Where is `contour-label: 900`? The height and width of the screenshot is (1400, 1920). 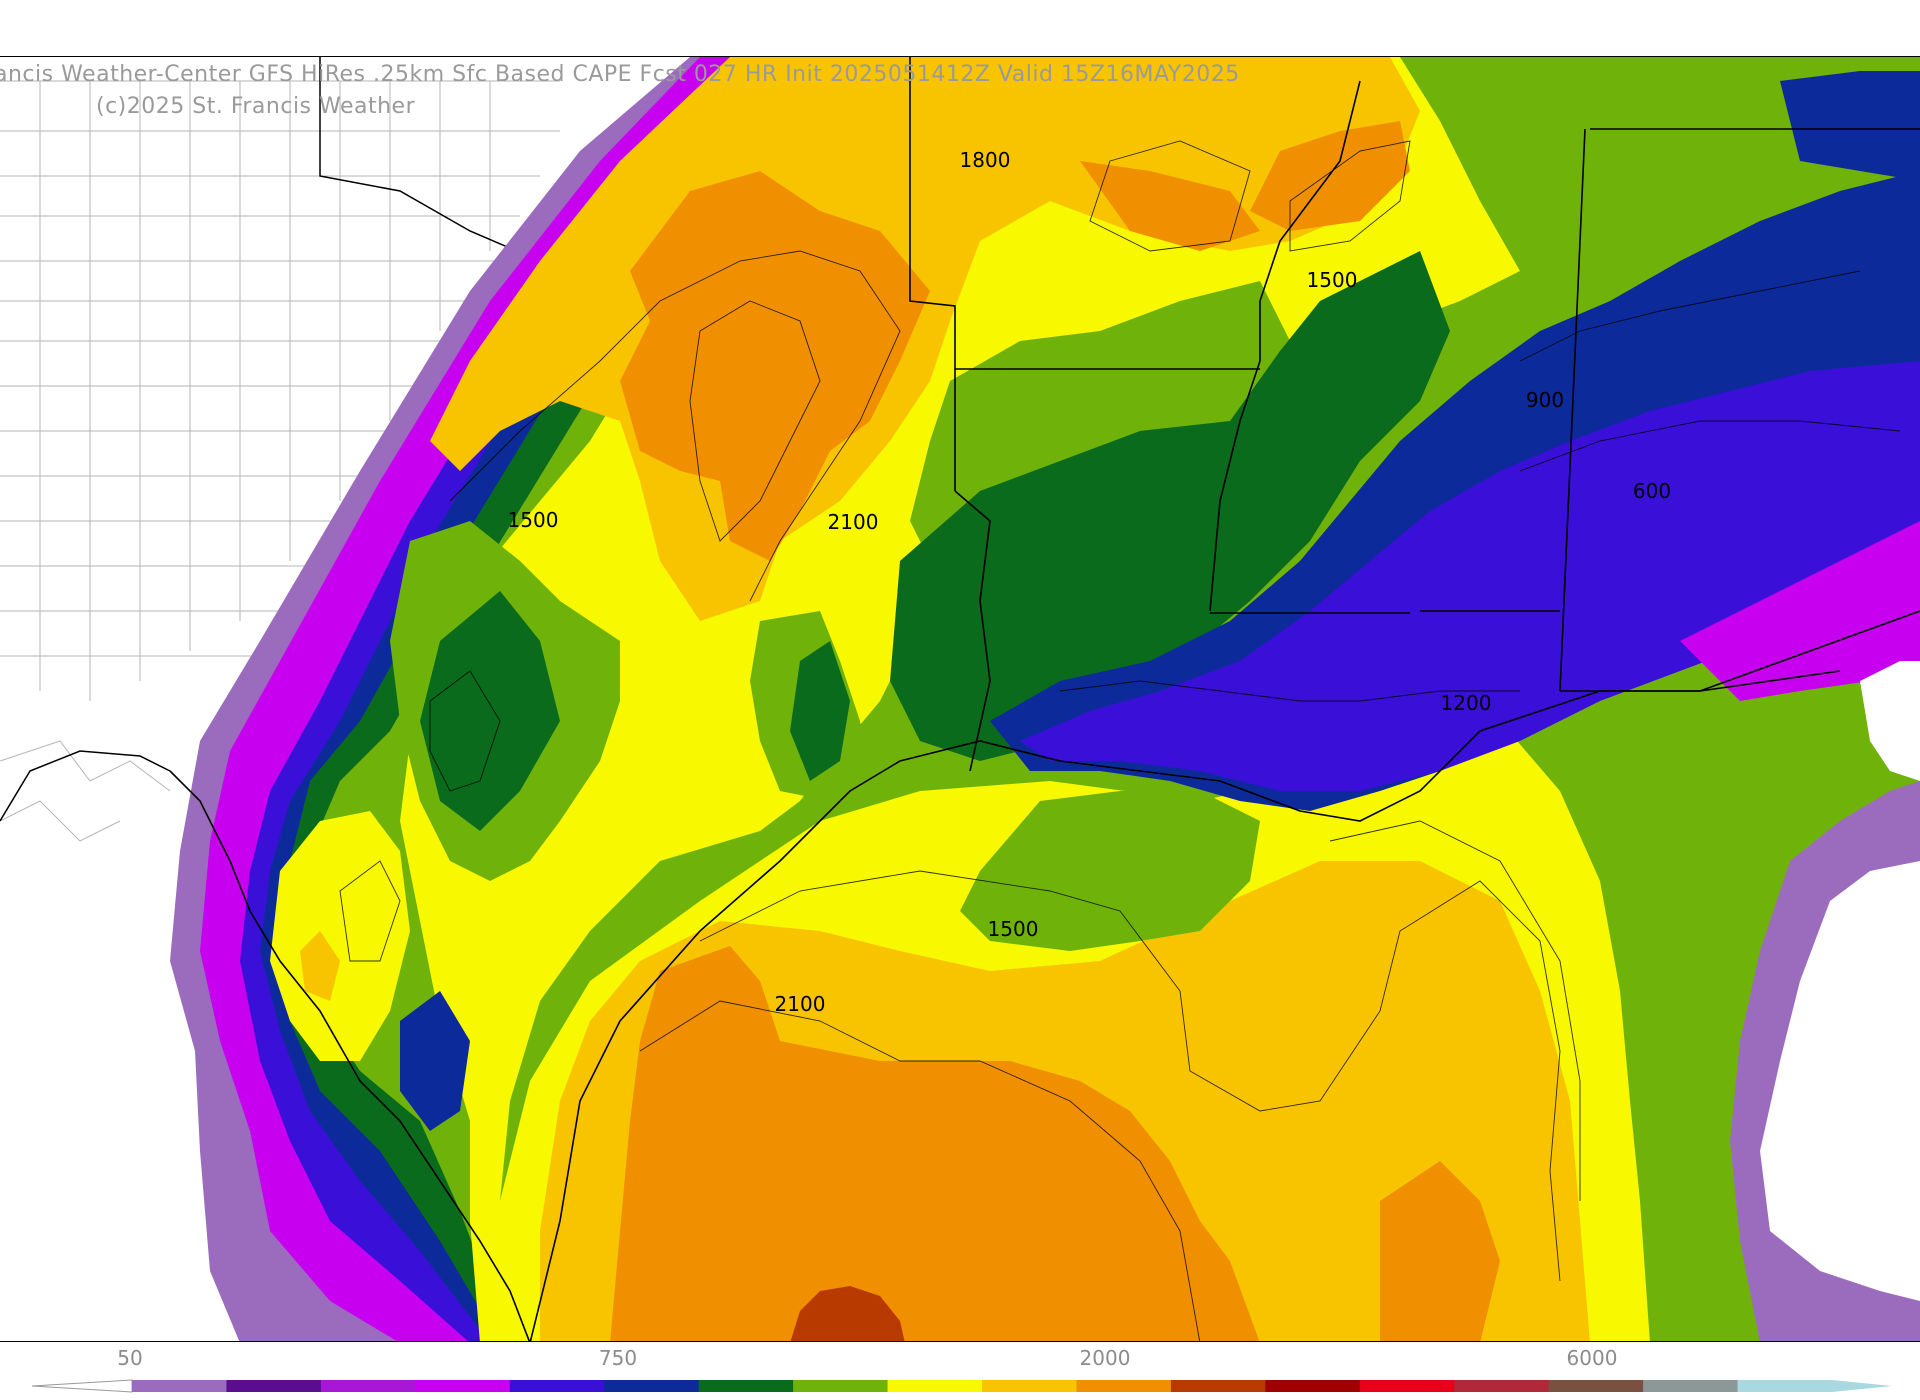 contour-label: 900 is located at coordinates (1545, 400).